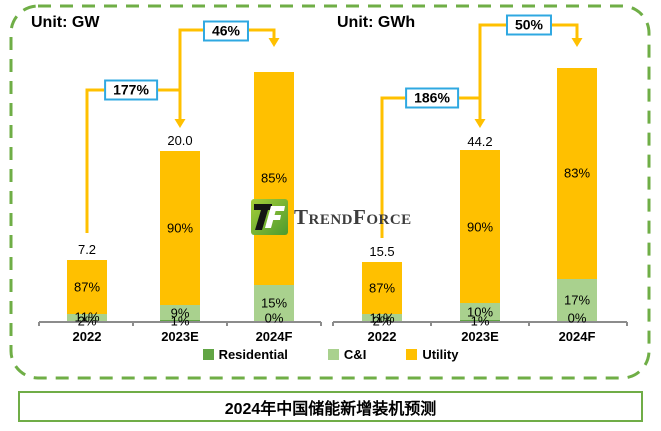 The height and width of the screenshot is (431, 661). What do you see at coordinates (333, 354) in the screenshot?
I see `legend-swatch-ci` at bounding box center [333, 354].